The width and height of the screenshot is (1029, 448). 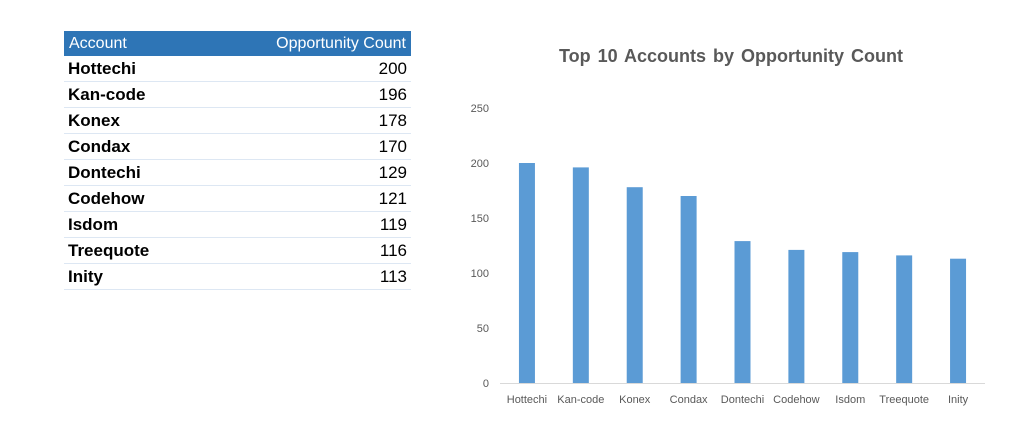 I want to click on y-tick-label: 150, so click(x=480, y=219).